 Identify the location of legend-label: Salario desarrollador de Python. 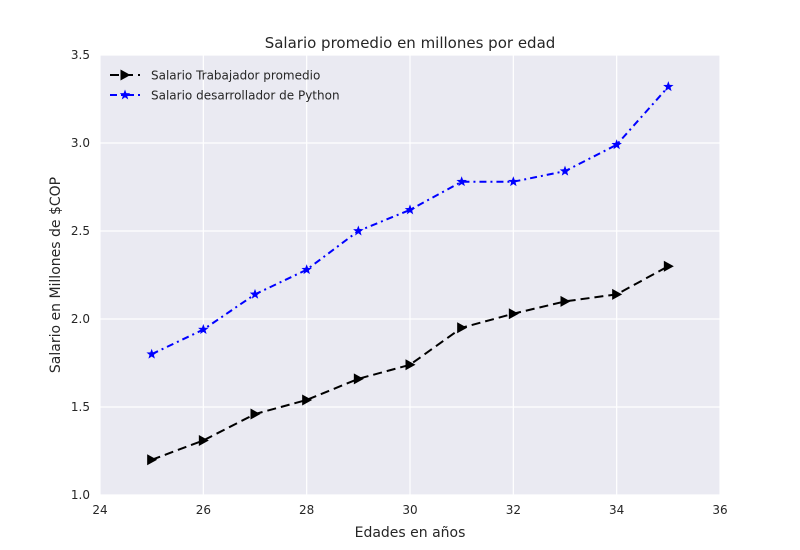
(245, 96).